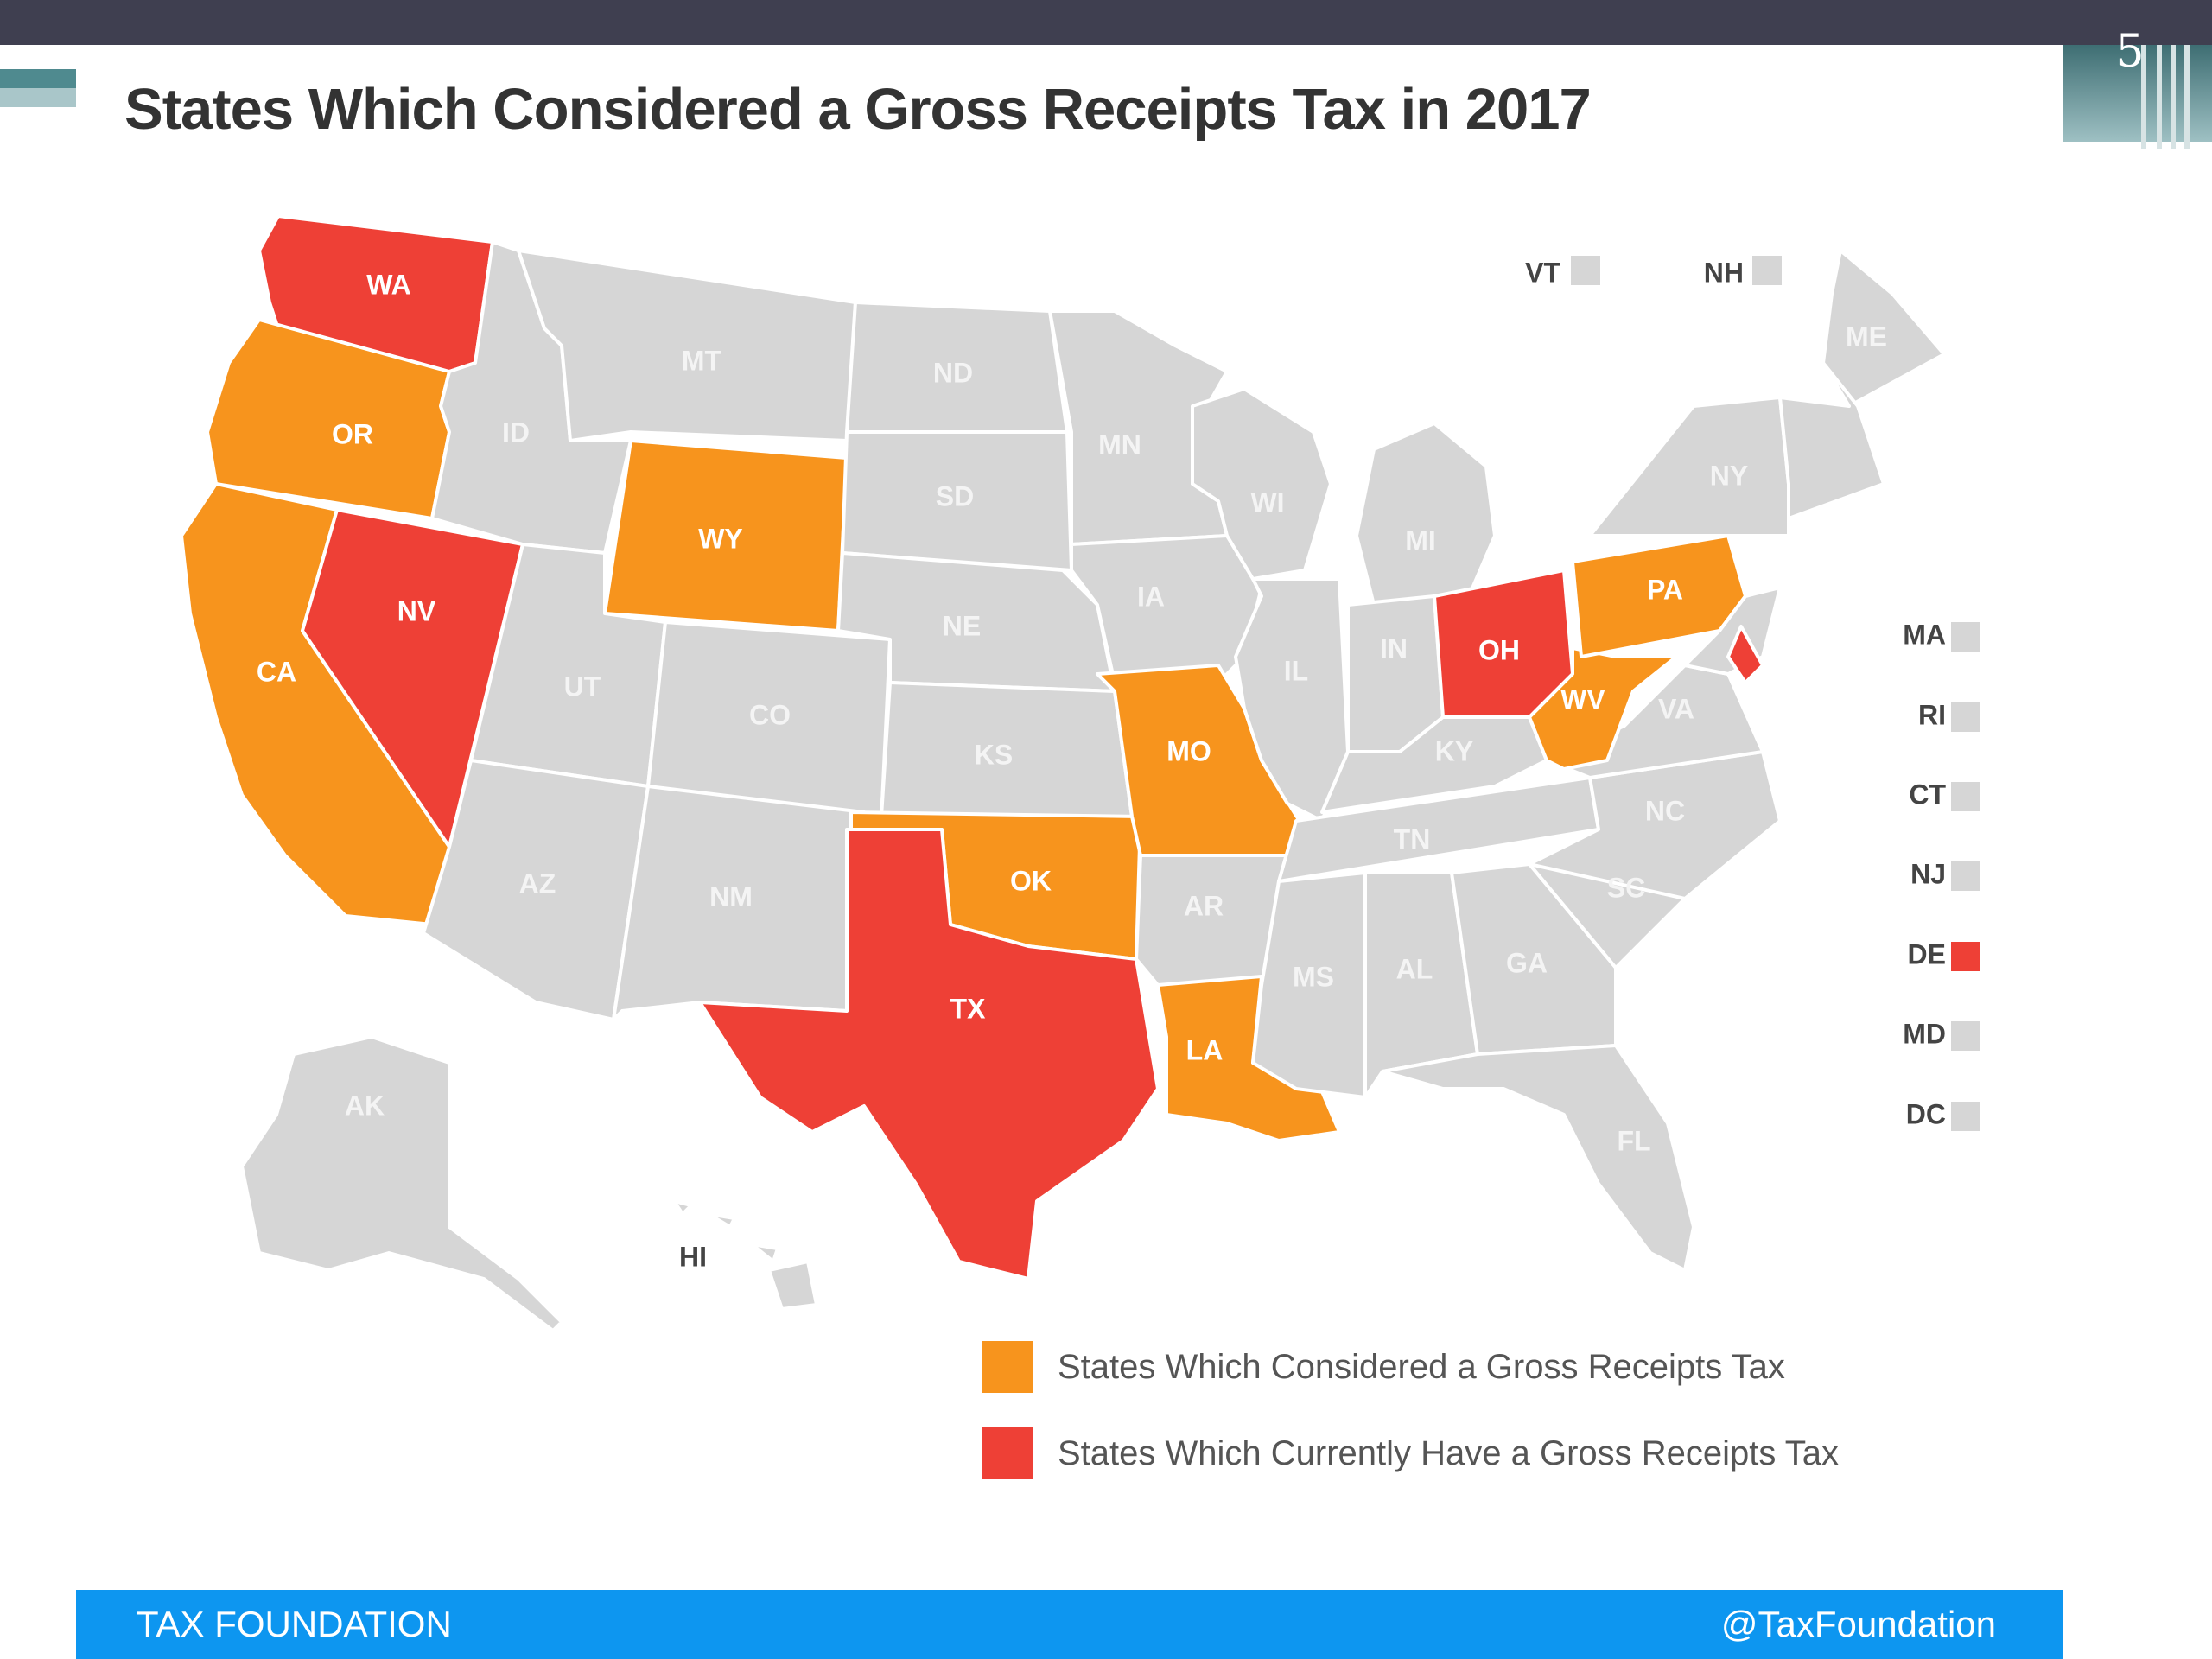 The image size is (2212, 1659). What do you see at coordinates (1031, 880) in the screenshot?
I see `label-OK: OK` at bounding box center [1031, 880].